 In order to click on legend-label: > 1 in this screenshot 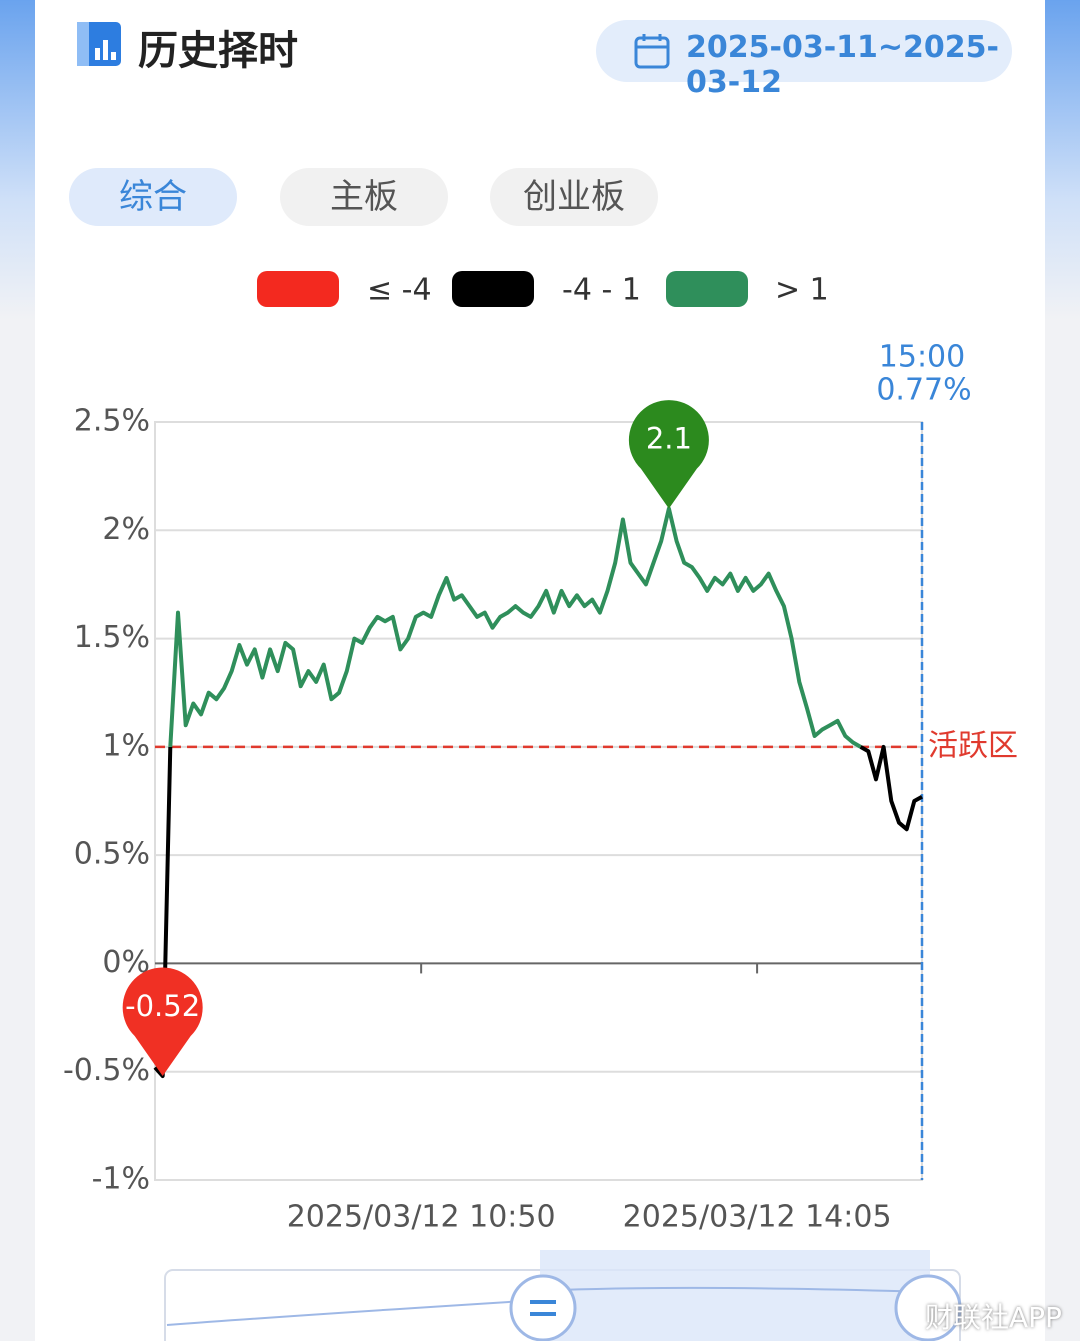, I will do `click(802, 290)`.